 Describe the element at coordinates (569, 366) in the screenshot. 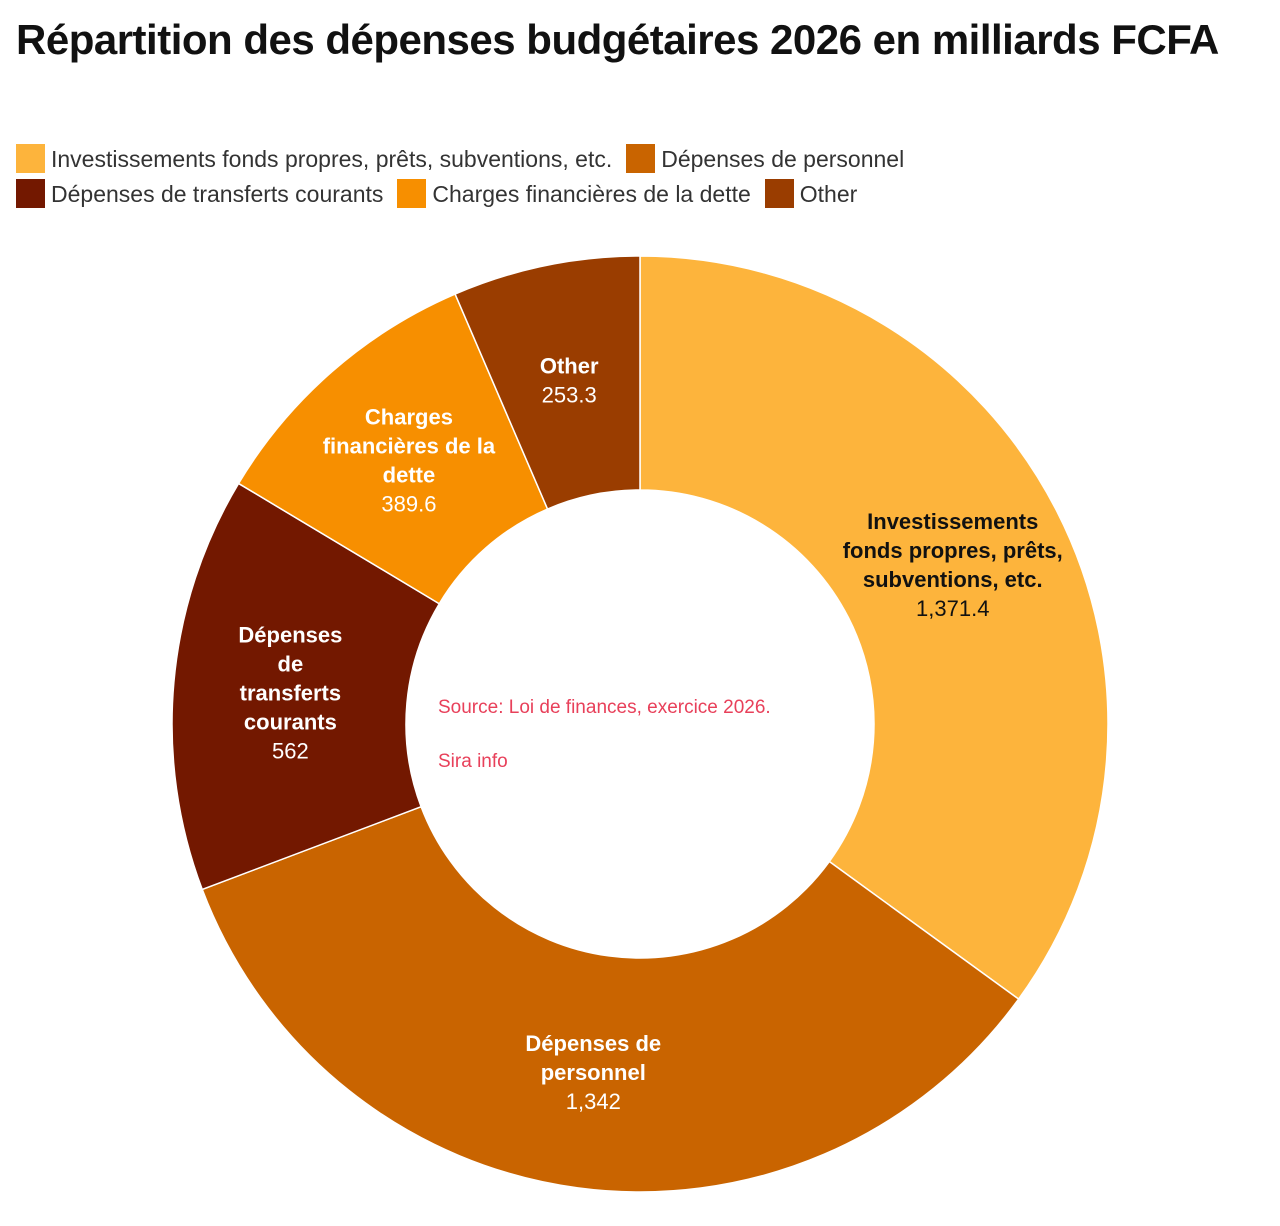

I see `slice-label: Other` at that location.